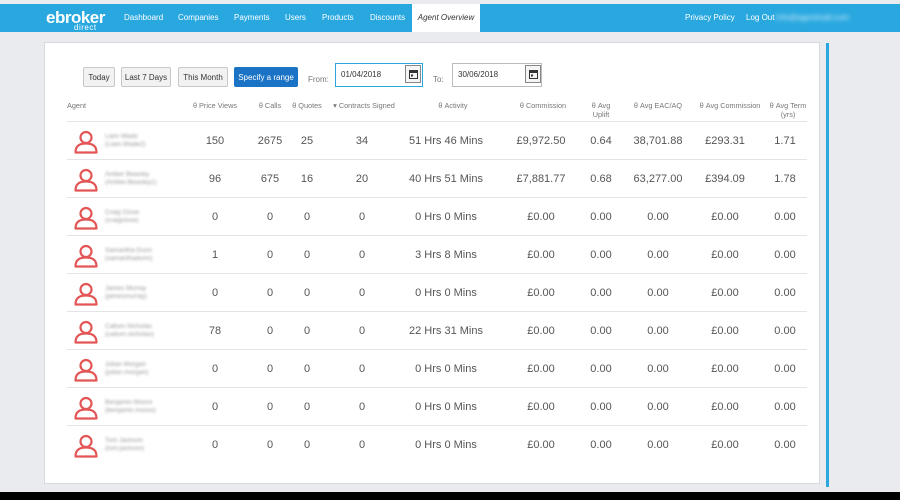 The image size is (900, 500). I want to click on cell-calls: 675, so click(270, 179).